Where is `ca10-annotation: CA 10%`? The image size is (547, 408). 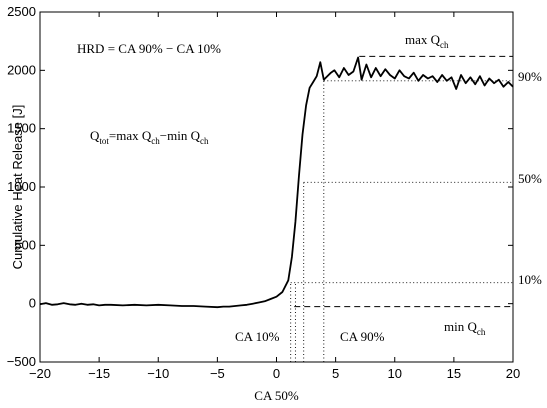
ca10-annotation: CA 10% is located at coordinates (257, 336).